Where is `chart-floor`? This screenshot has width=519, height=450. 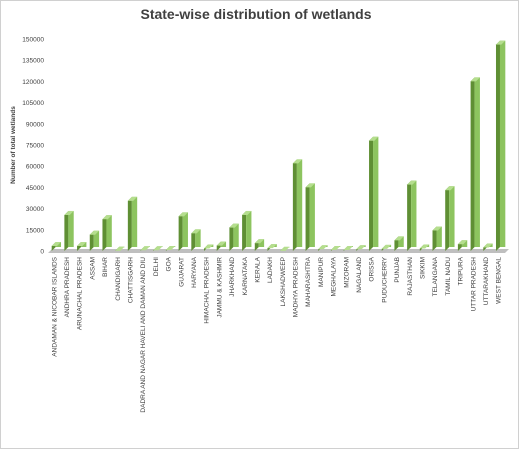 chart-floor is located at coordinates (278, 251).